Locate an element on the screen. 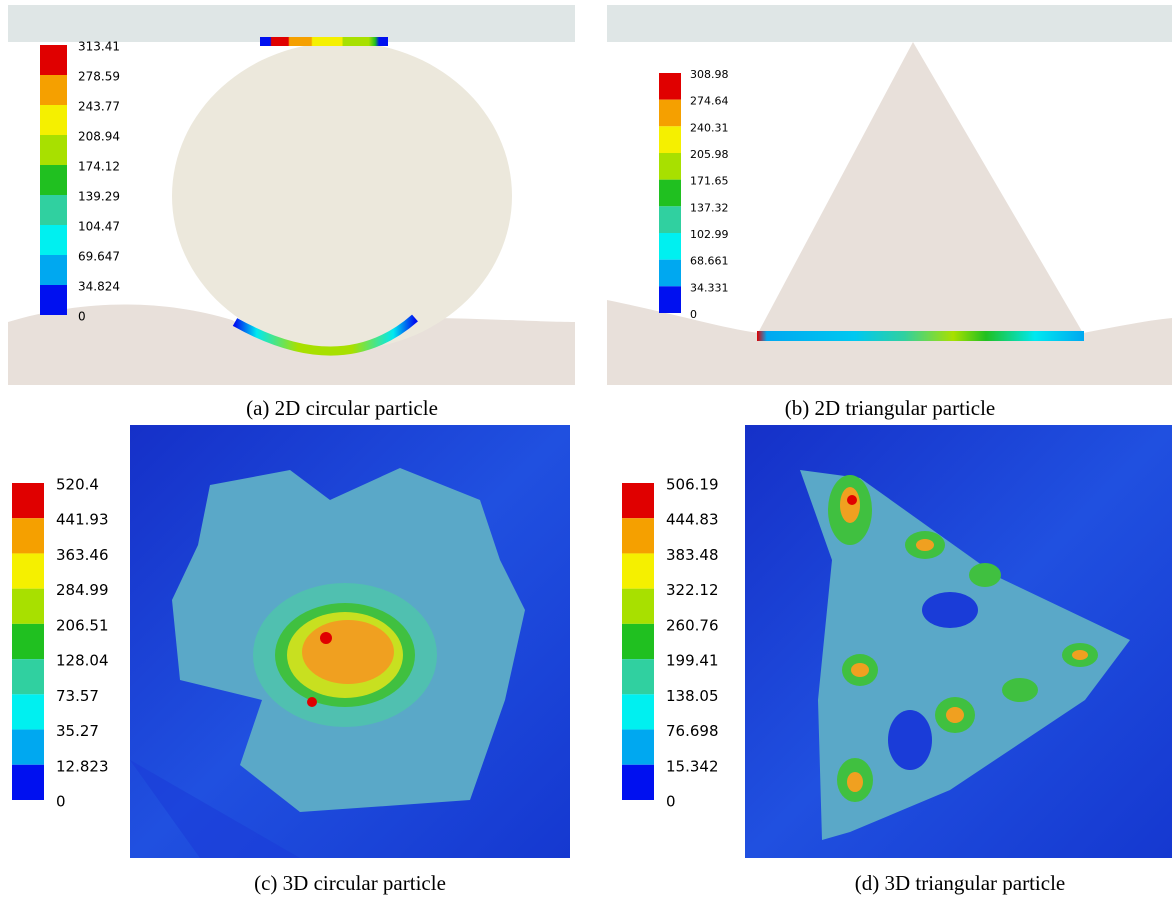 The image size is (1172, 906). legend-label: 278.59 is located at coordinates (99, 77).